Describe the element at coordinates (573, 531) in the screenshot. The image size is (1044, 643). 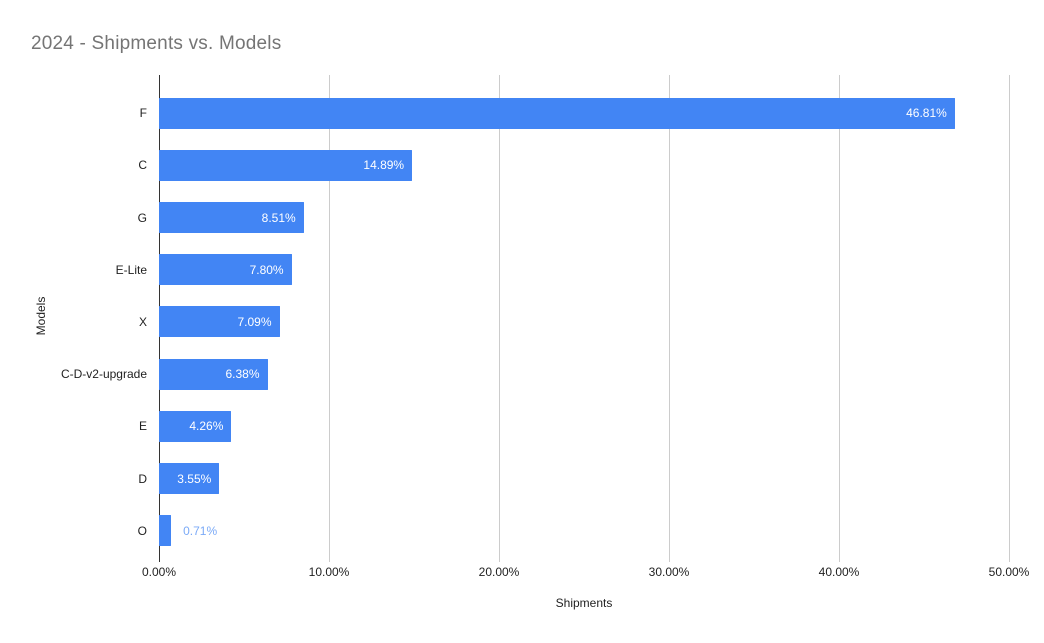
I see `bar-row: O 0.71%` at that location.